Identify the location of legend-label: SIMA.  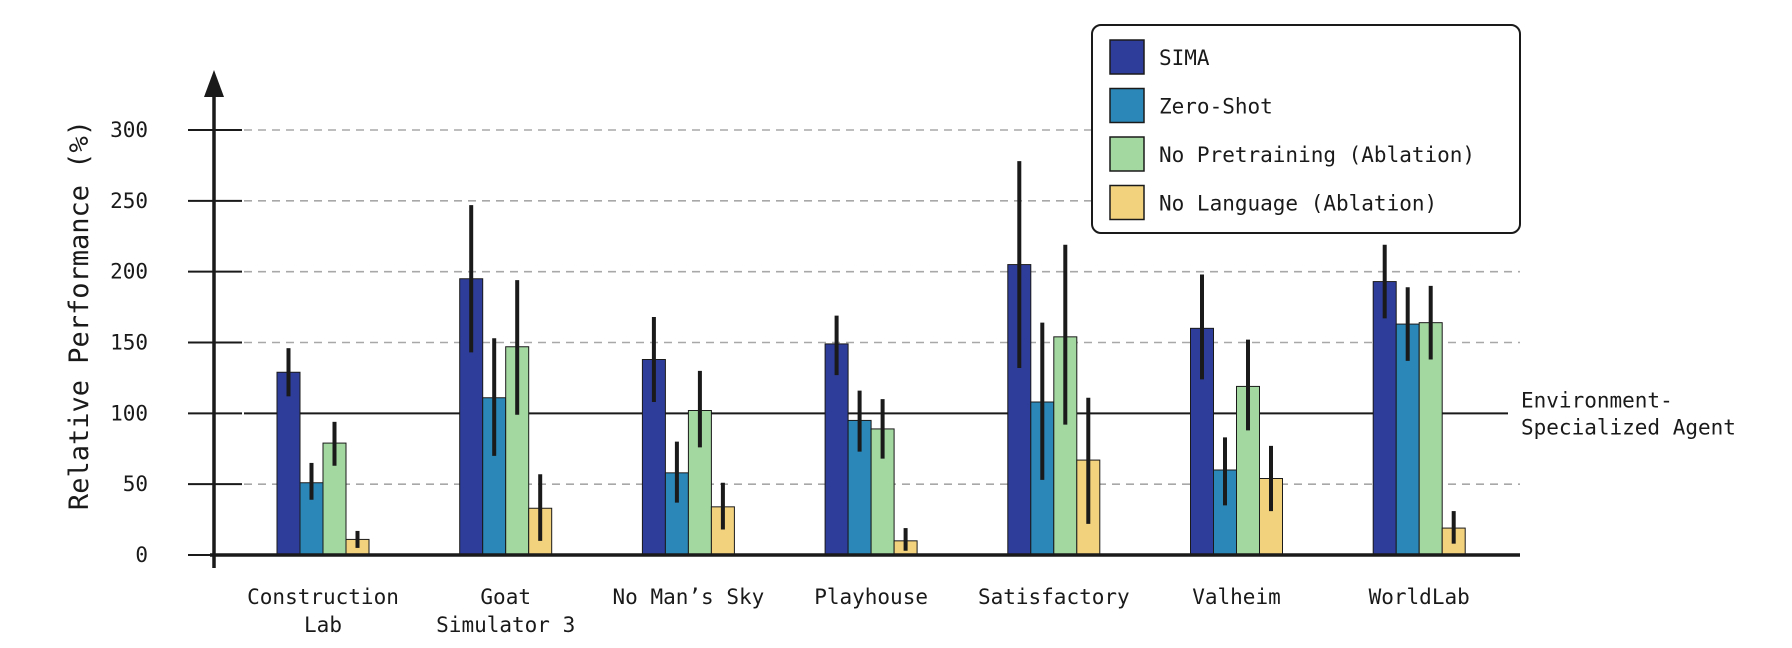
(1184, 58).